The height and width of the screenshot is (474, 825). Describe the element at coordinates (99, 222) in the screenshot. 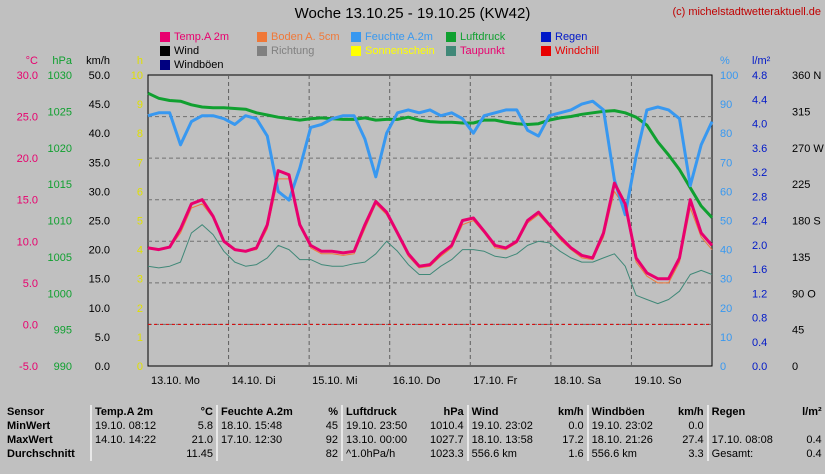

I see `kmh-tick-label: 25.0` at that location.